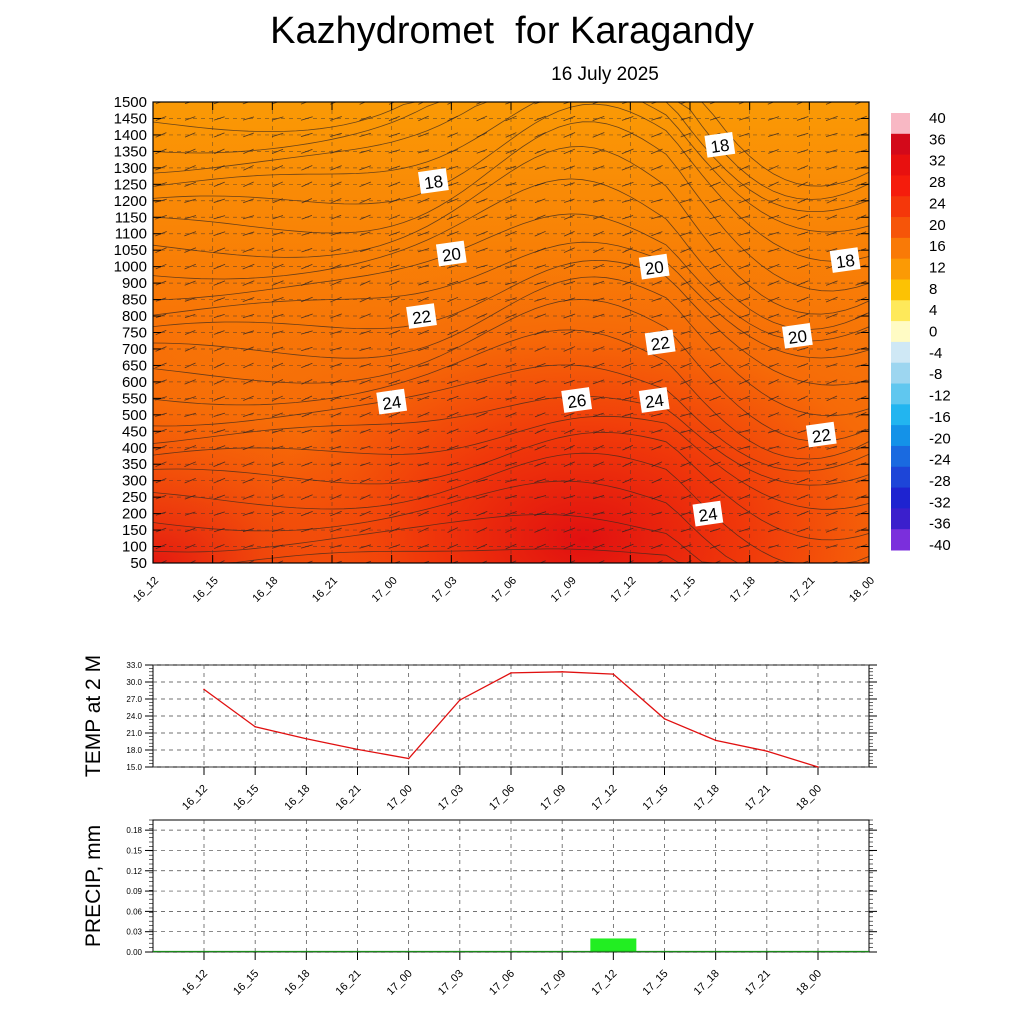 The image size is (1024, 1024). I want to click on contour-label: 22, so click(660, 342).